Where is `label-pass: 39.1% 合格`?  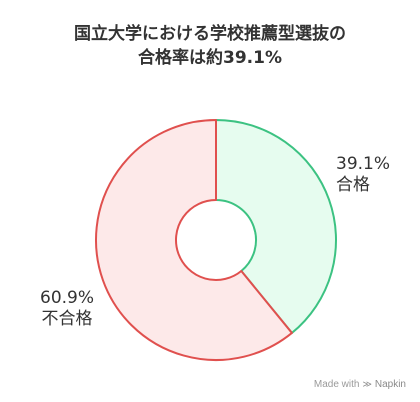 label-pass: 39.1% 合格 is located at coordinates (363, 175).